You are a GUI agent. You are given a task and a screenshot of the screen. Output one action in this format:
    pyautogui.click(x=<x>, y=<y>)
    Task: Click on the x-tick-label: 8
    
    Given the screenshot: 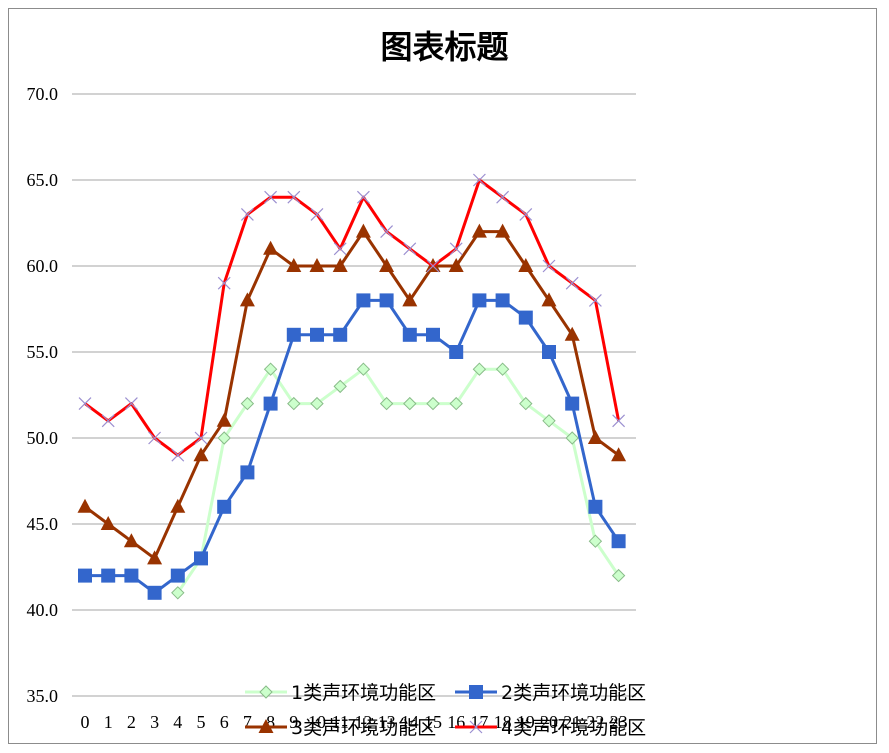 What is the action you would take?
    pyautogui.click(x=270, y=722)
    